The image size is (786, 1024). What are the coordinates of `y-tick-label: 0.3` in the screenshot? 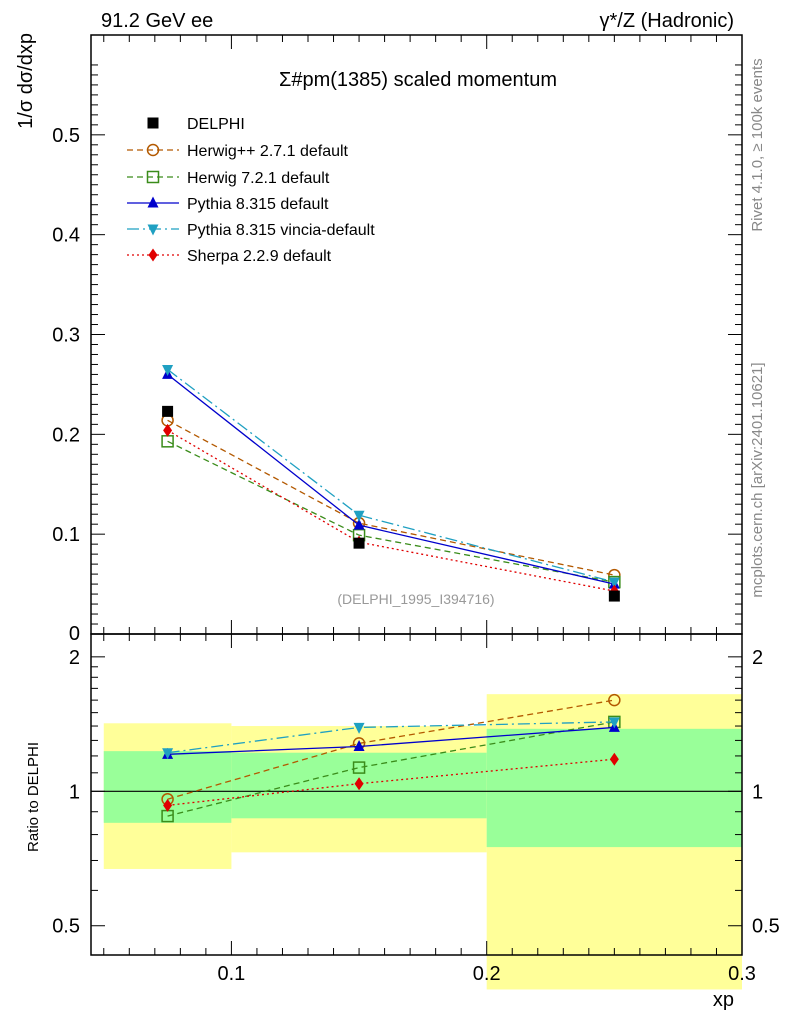 It's located at (66, 336).